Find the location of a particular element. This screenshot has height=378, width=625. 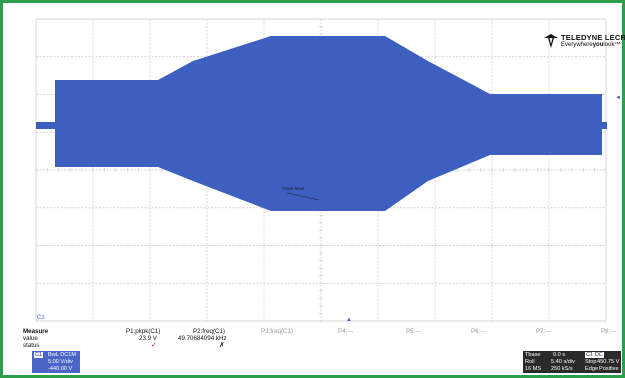

param-p2-status-cross-icon: ✗ is located at coordinates (222, 345).